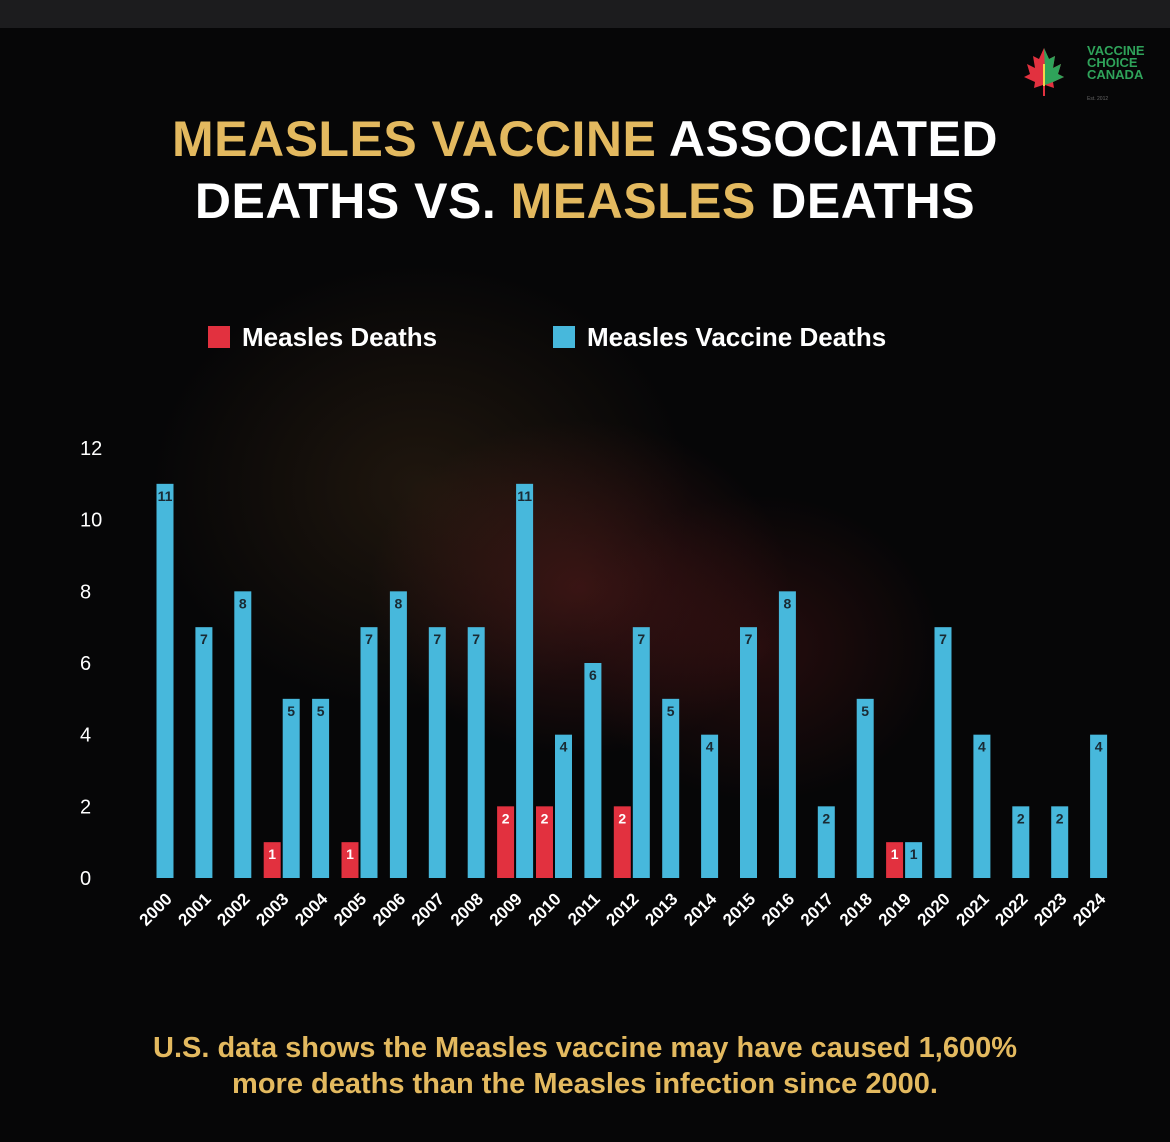  What do you see at coordinates (710, 747) in the screenshot?
I see `data-label-vaccine-2014: 4` at bounding box center [710, 747].